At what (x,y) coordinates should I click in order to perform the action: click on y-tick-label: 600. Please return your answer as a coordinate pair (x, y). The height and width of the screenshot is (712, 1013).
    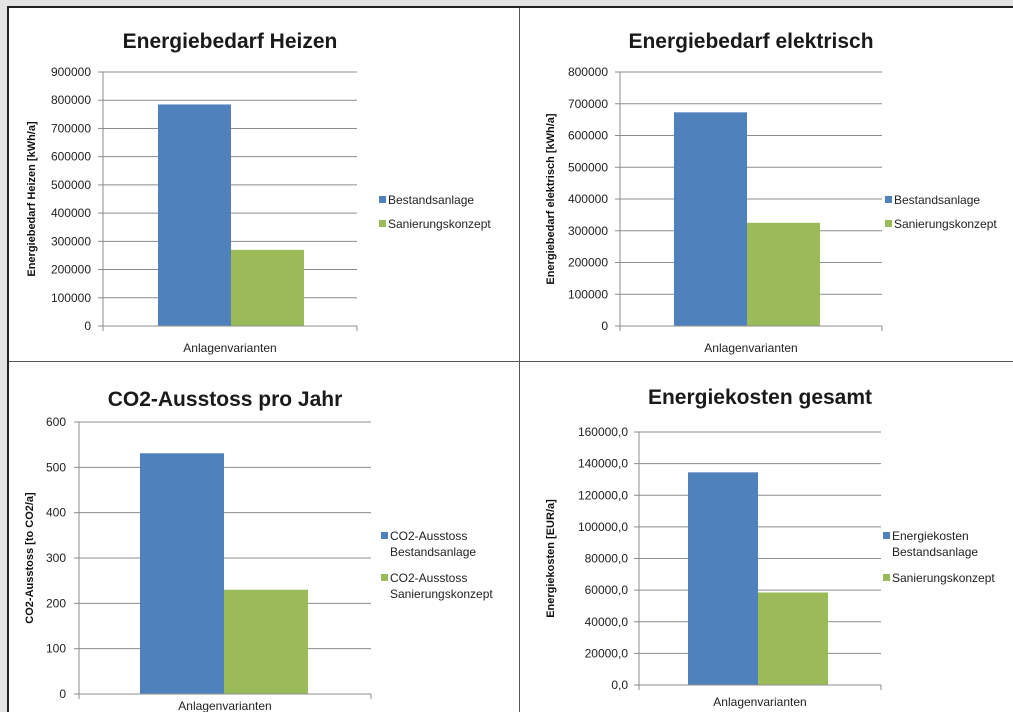
    Looking at the image, I should click on (56, 422).